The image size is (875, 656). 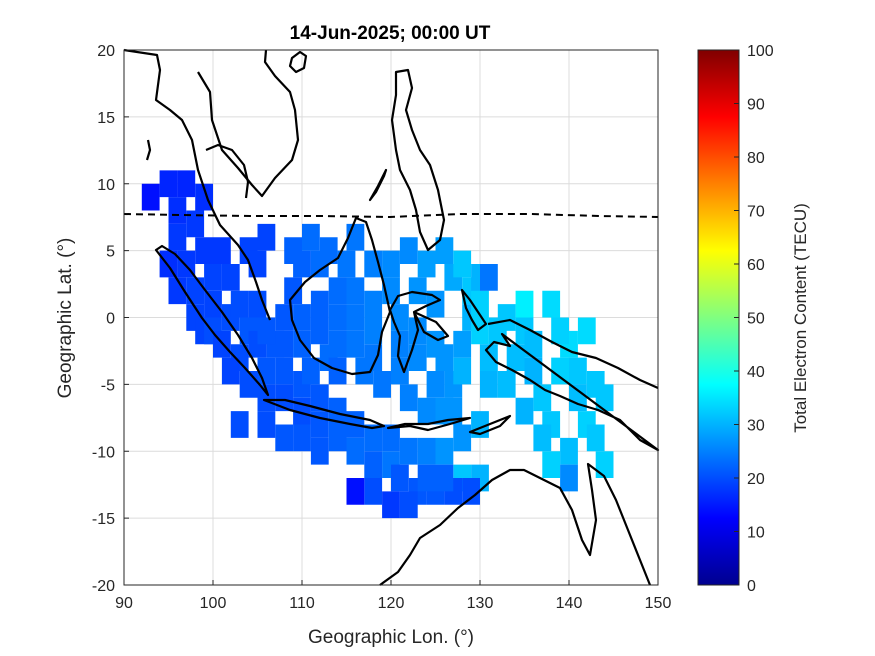 What do you see at coordinates (490, 425) in the screenshot?
I see `coastline-timor` at bounding box center [490, 425].